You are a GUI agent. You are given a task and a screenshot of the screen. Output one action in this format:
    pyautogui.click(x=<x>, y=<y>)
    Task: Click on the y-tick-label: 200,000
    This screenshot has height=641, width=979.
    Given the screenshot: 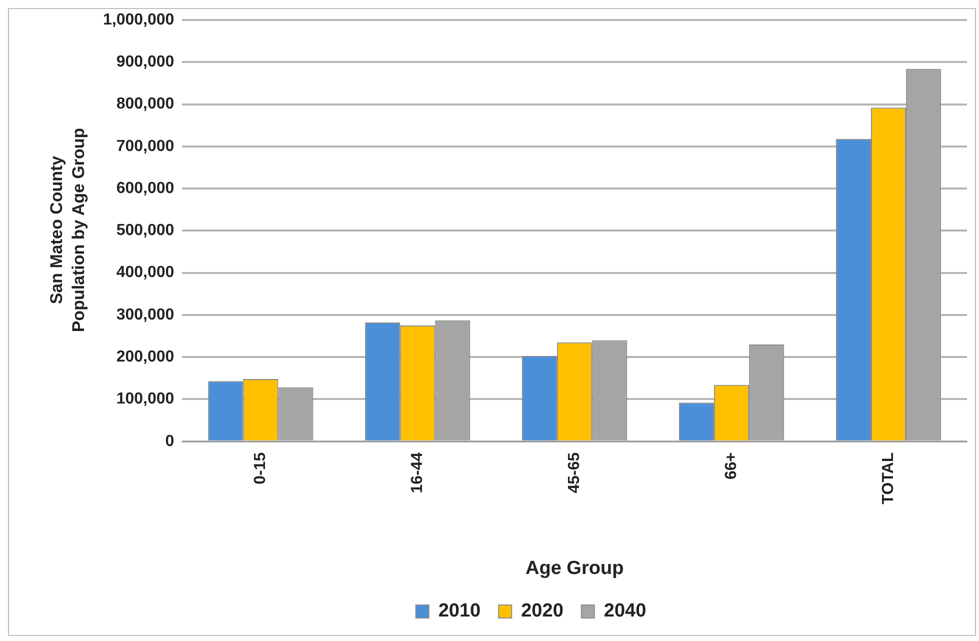 What is the action you would take?
    pyautogui.click(x=145, y=357)
    